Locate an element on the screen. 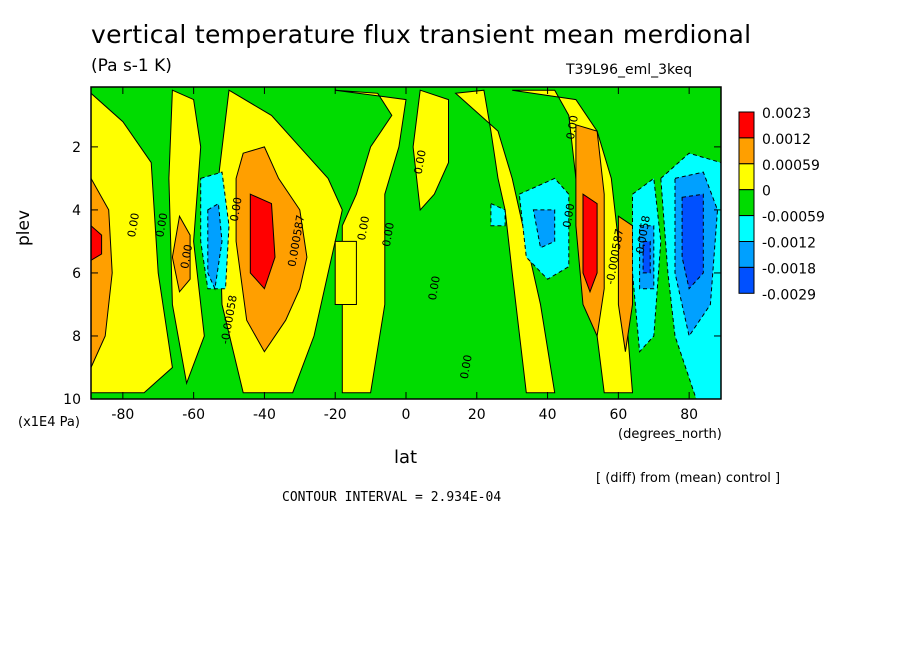 The width and height of the screenshot is (904, 654). x-tick-label: 40 is located at coordinates (548, 415).